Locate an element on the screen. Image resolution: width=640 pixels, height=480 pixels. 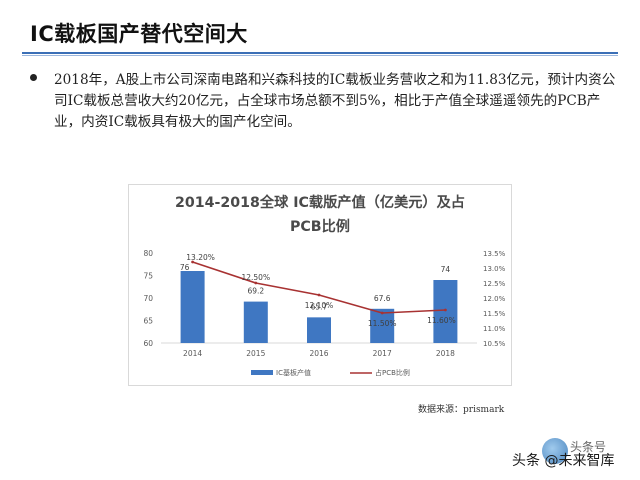
y-right-tick-label: 12.5% is located at coordinates (494, 284).